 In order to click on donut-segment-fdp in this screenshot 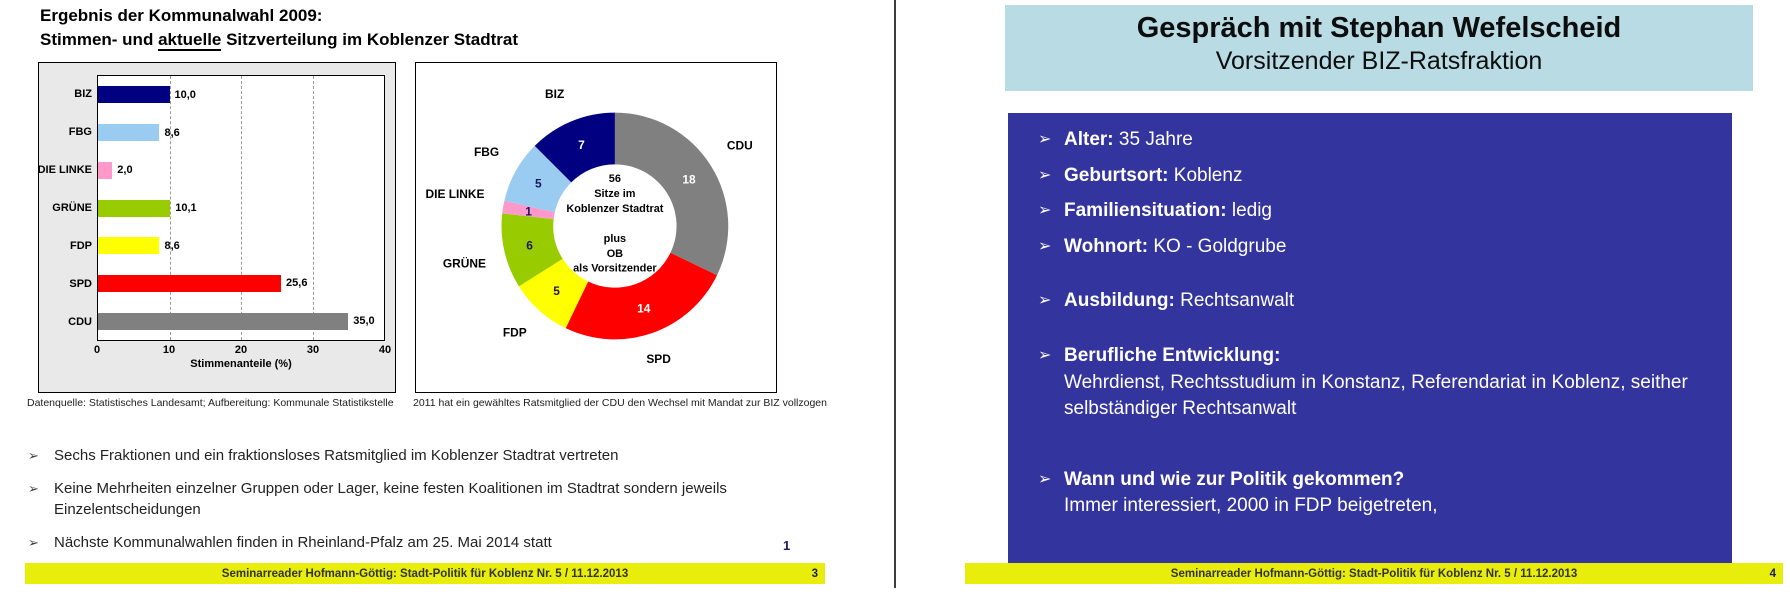, I will do `click(553, 293)`.